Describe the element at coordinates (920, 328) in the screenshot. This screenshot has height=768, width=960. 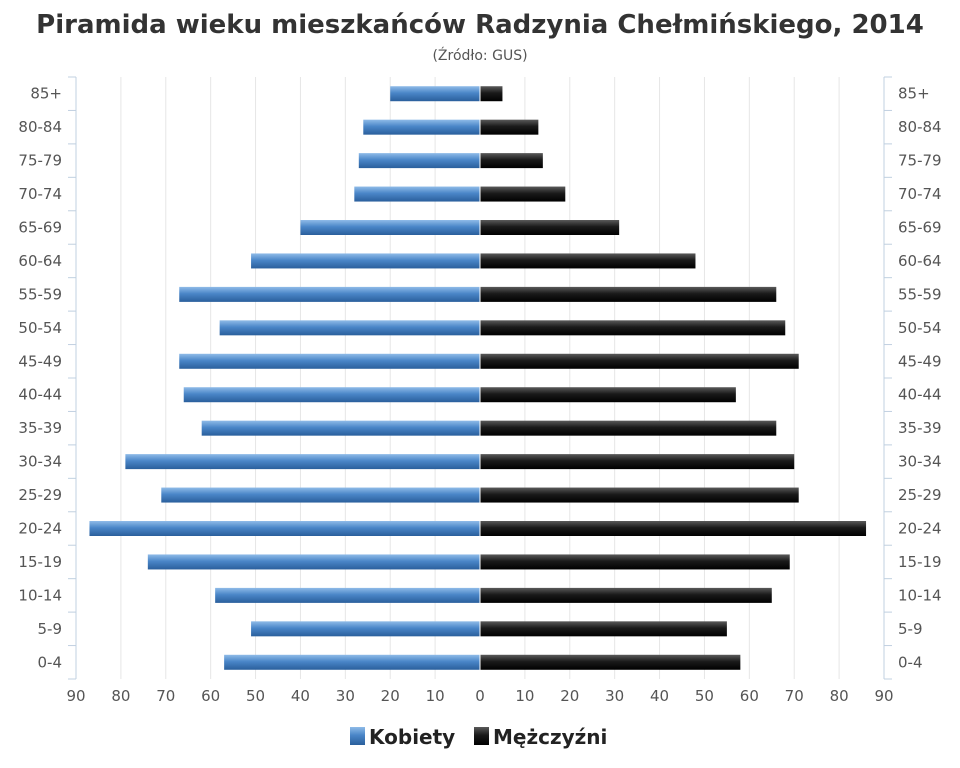
I see `category-label-right: 50-54` at that location.